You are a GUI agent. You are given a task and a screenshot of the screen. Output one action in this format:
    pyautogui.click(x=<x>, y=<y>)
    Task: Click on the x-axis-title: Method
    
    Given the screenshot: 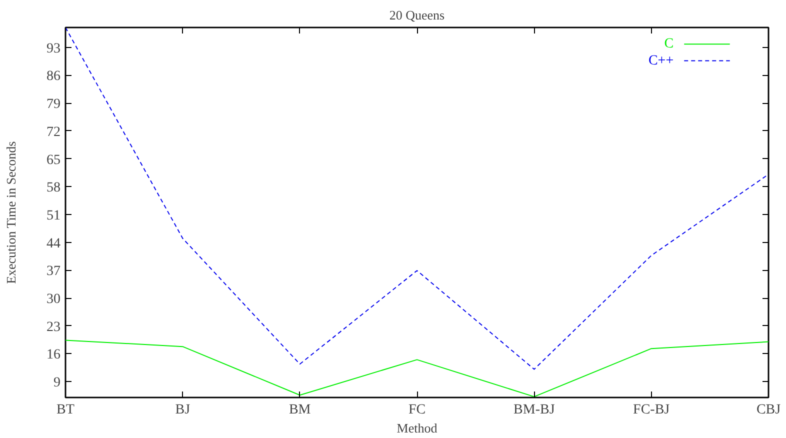 What is the action you would take?
    pyautogui.click(x=417, y=428)
    